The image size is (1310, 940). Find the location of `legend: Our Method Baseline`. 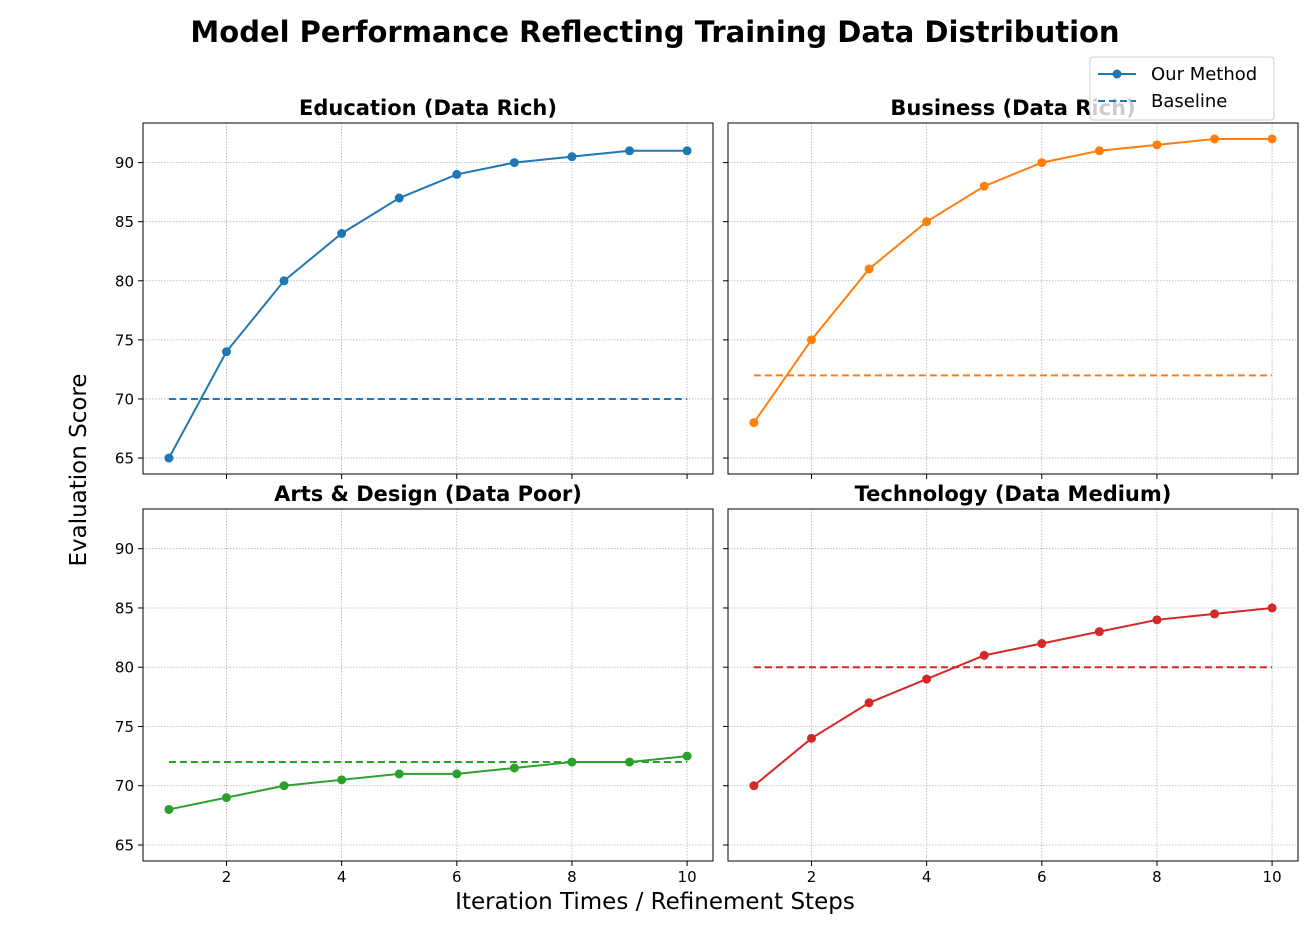

legend: Our Method Baseline is located at coordinates (1182, 88).